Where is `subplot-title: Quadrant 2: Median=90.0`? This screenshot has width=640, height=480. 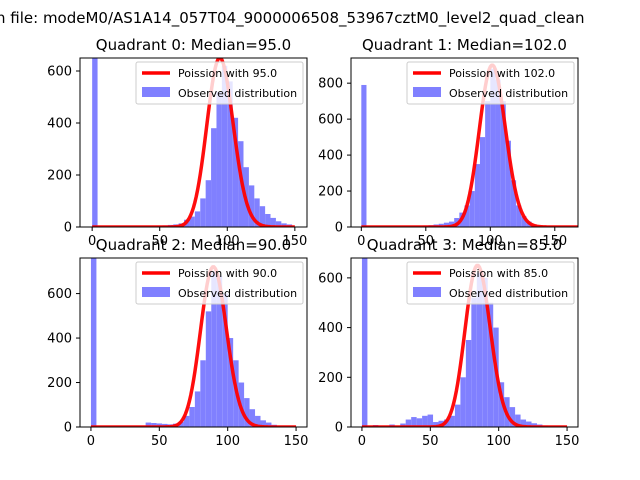 subplot-title: Quadrant 2: Median=90.0 is located at coordinates (193, 245).